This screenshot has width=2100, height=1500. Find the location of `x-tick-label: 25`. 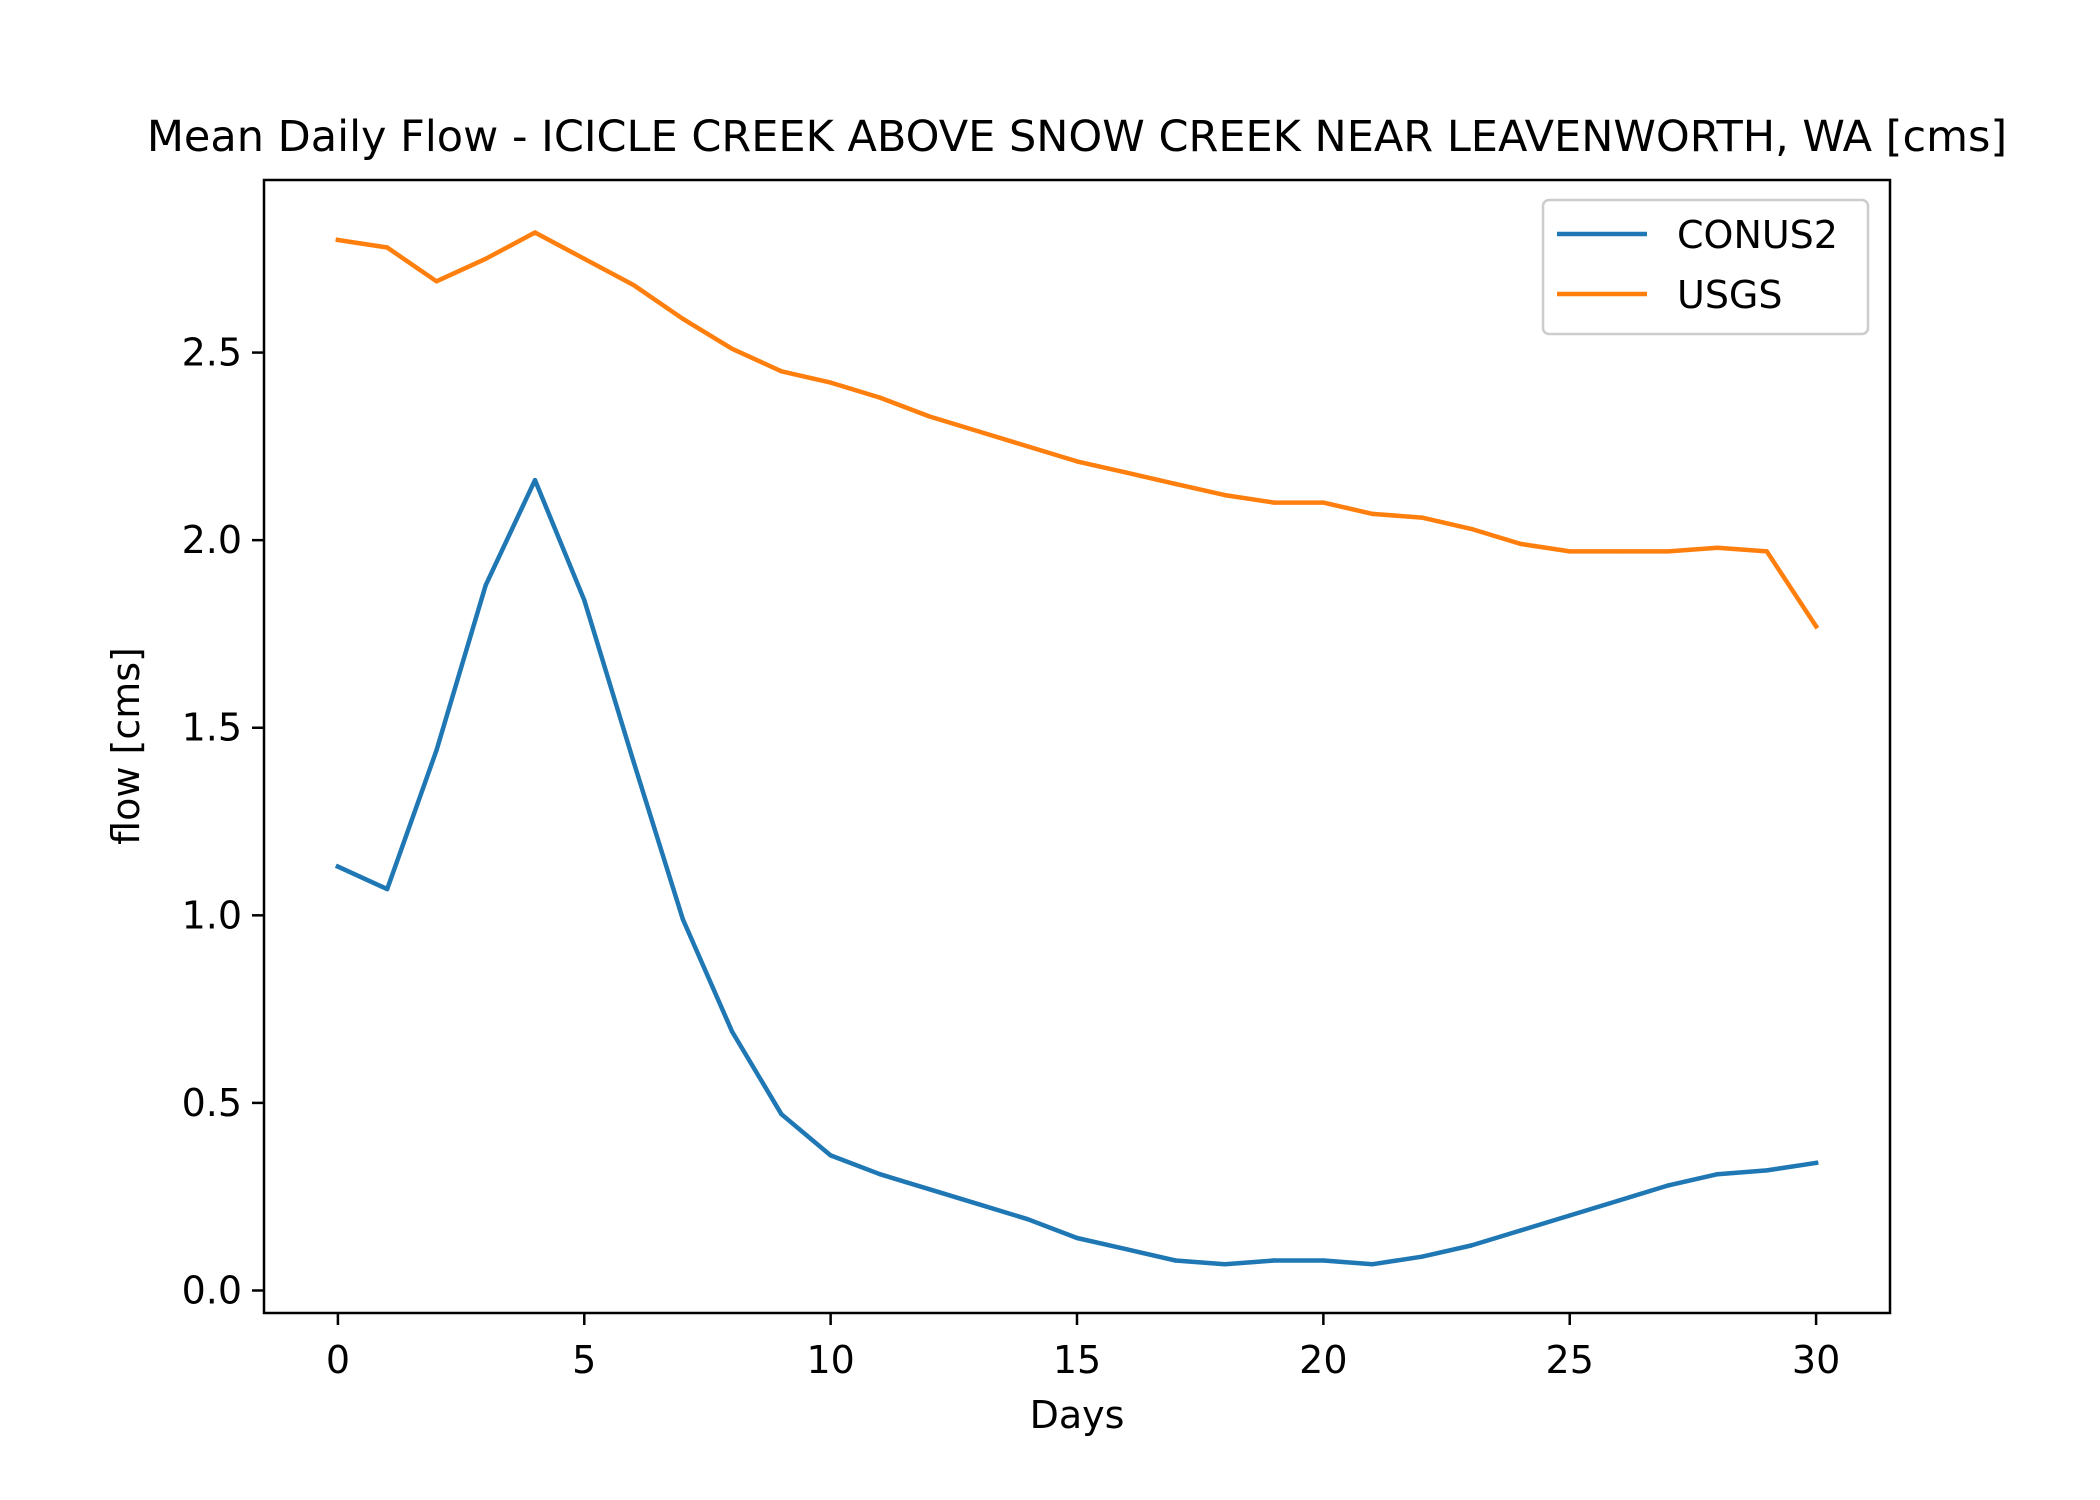

x-tick-label: 25 is located at coordinates (1570, 1360).